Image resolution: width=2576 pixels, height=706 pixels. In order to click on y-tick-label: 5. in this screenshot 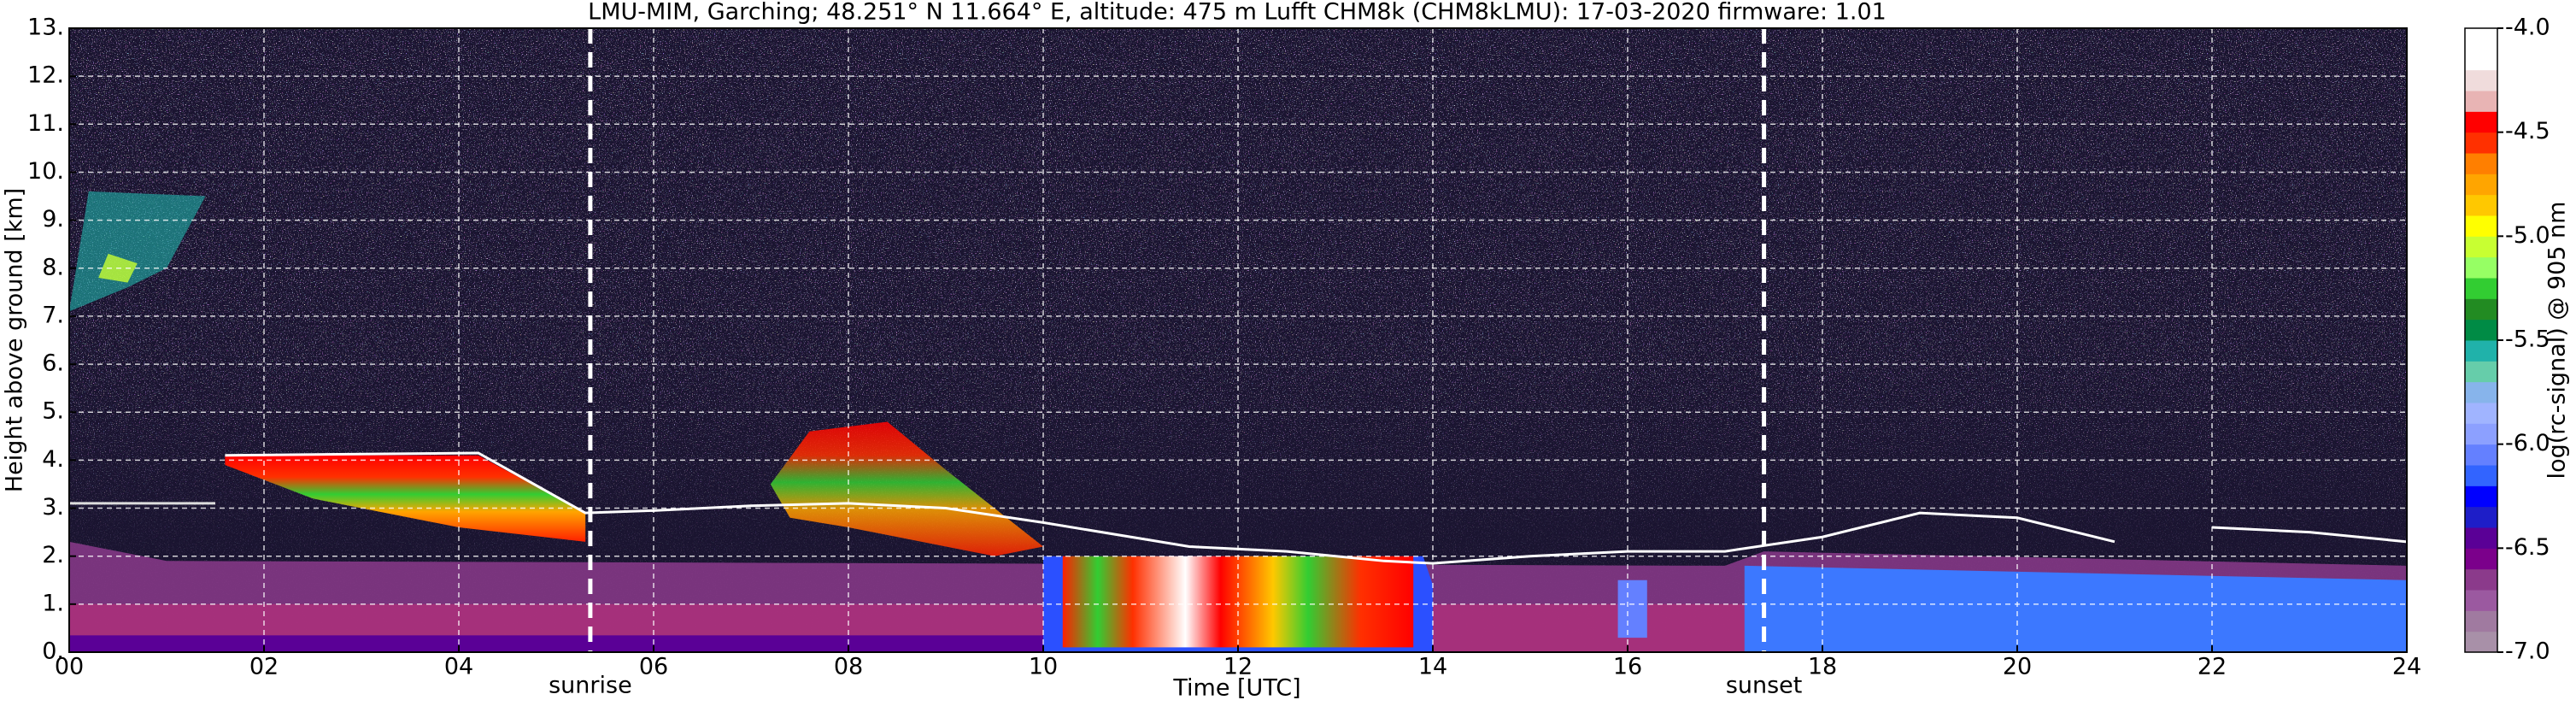, I will do `click(53, 411)`.